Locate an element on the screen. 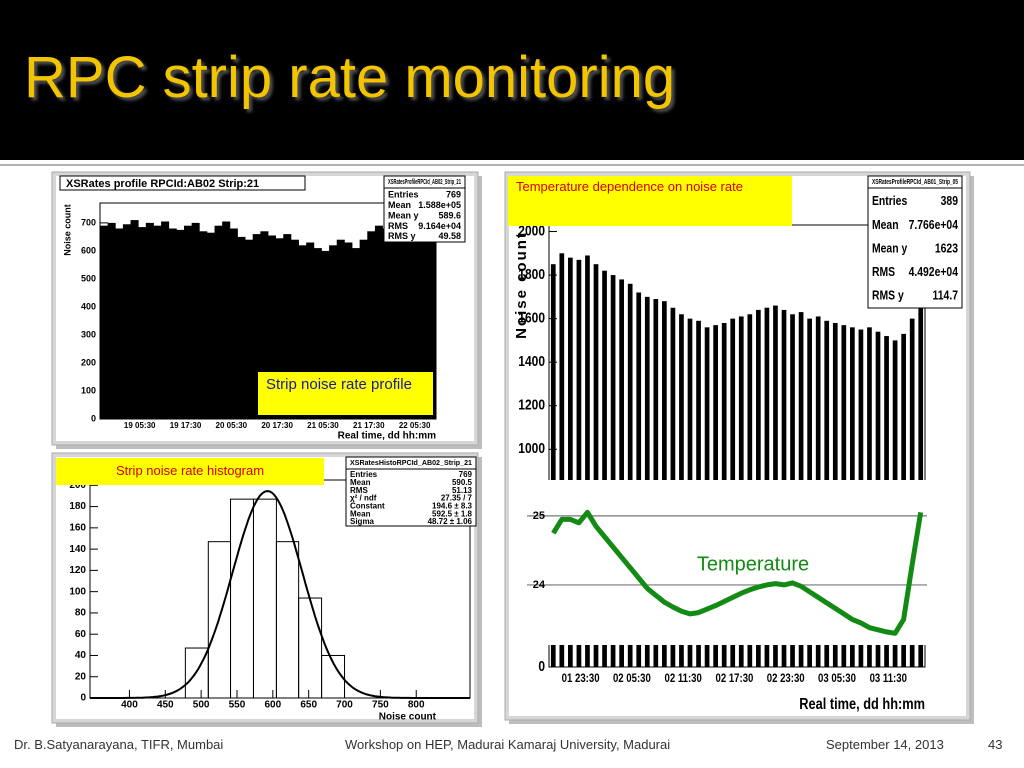  x-tick-label: 22 05:30 is located at coordinates (415, 425).